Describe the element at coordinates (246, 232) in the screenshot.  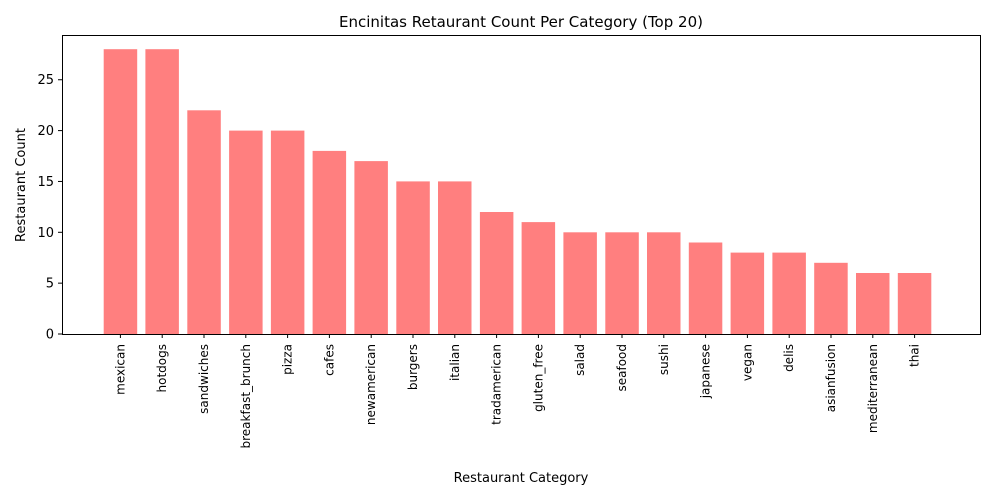
I see `bar-breakfast_brunch` at that location.